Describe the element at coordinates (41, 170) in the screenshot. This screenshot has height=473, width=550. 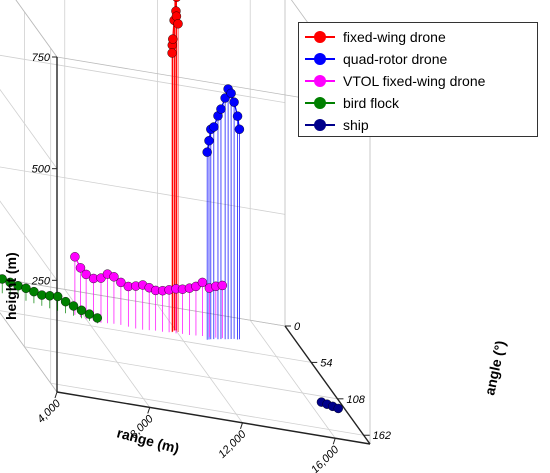
I see `height-tick-label: 500` at that location.